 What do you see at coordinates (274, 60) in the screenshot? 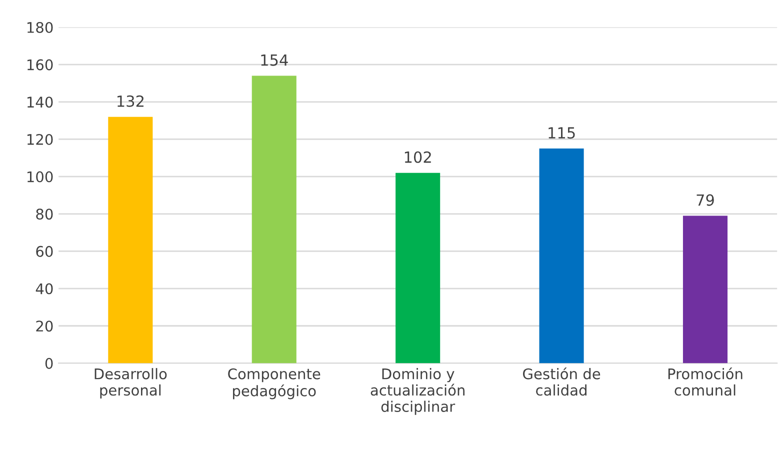
I see `data-label: 154` at bounding box center [274, 60].